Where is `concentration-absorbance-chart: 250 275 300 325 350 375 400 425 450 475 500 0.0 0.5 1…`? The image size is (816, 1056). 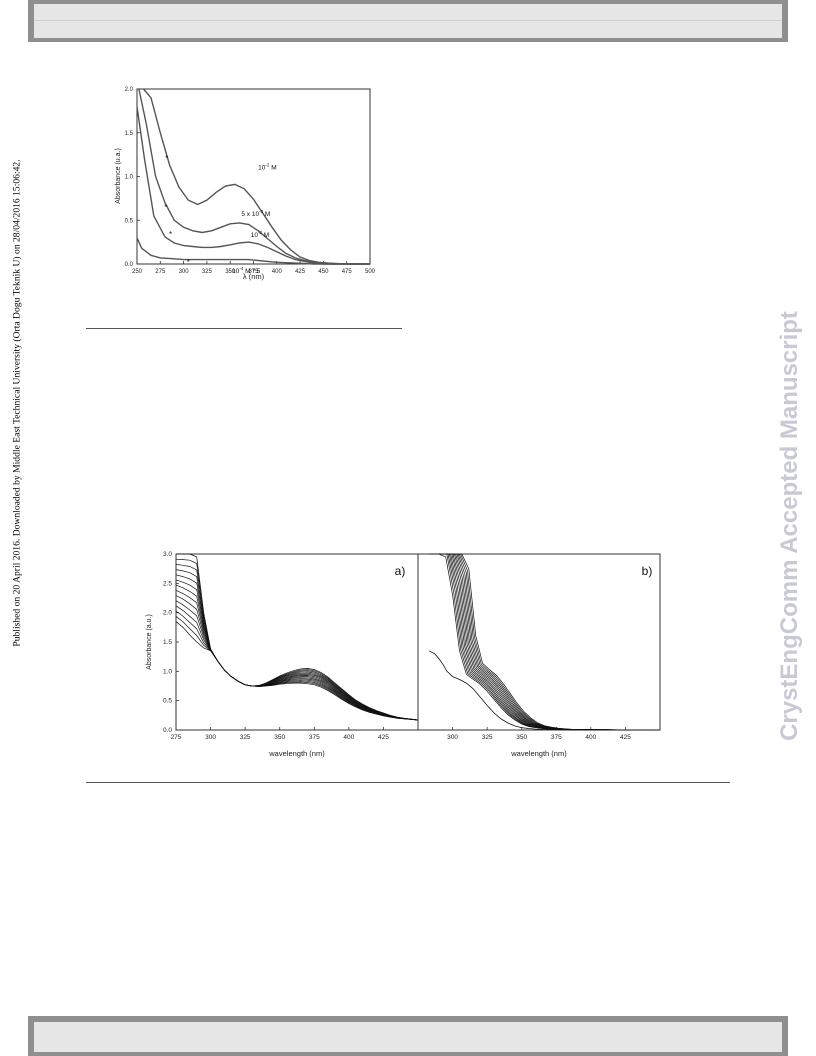 concentration-absorbance-chart: 250 275 300 325 350 375 400 425 450 475 500 0.0 0.5 1… is located at coordinates (245, 184).